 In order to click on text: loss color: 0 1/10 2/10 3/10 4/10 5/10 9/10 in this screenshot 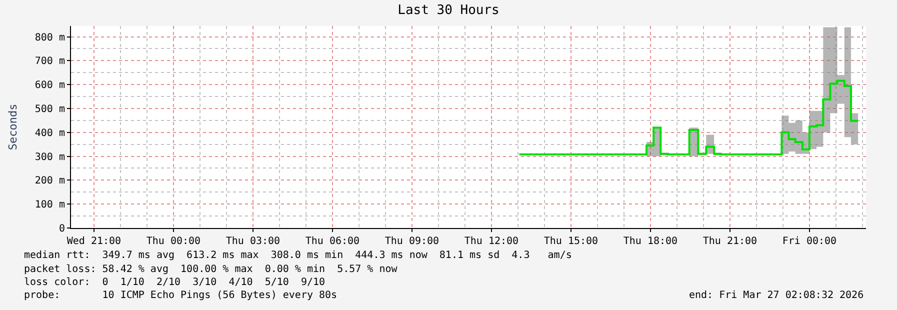, I will do `click(175, 282)`.